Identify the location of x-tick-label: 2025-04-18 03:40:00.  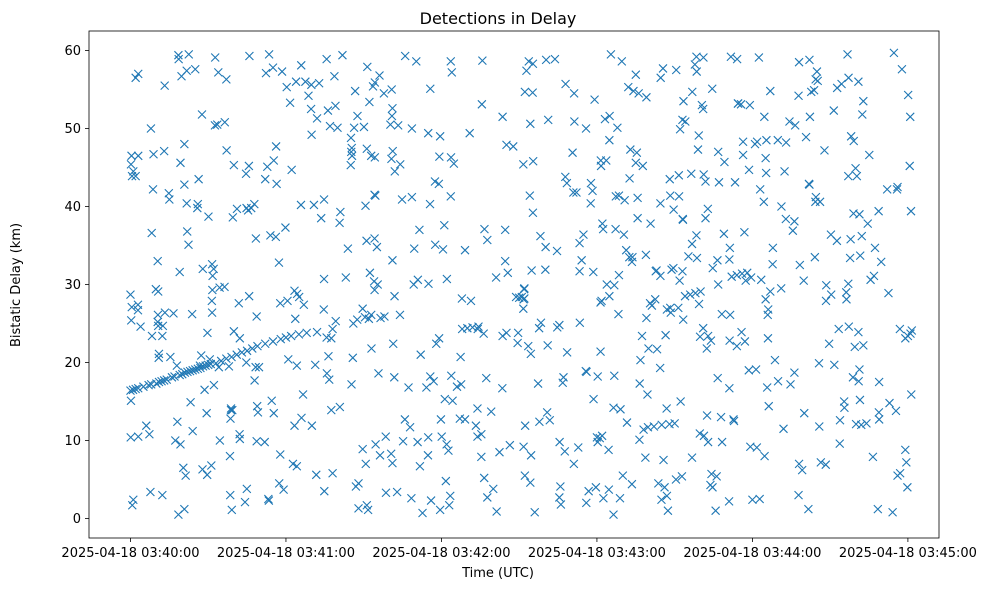
(130, 553).